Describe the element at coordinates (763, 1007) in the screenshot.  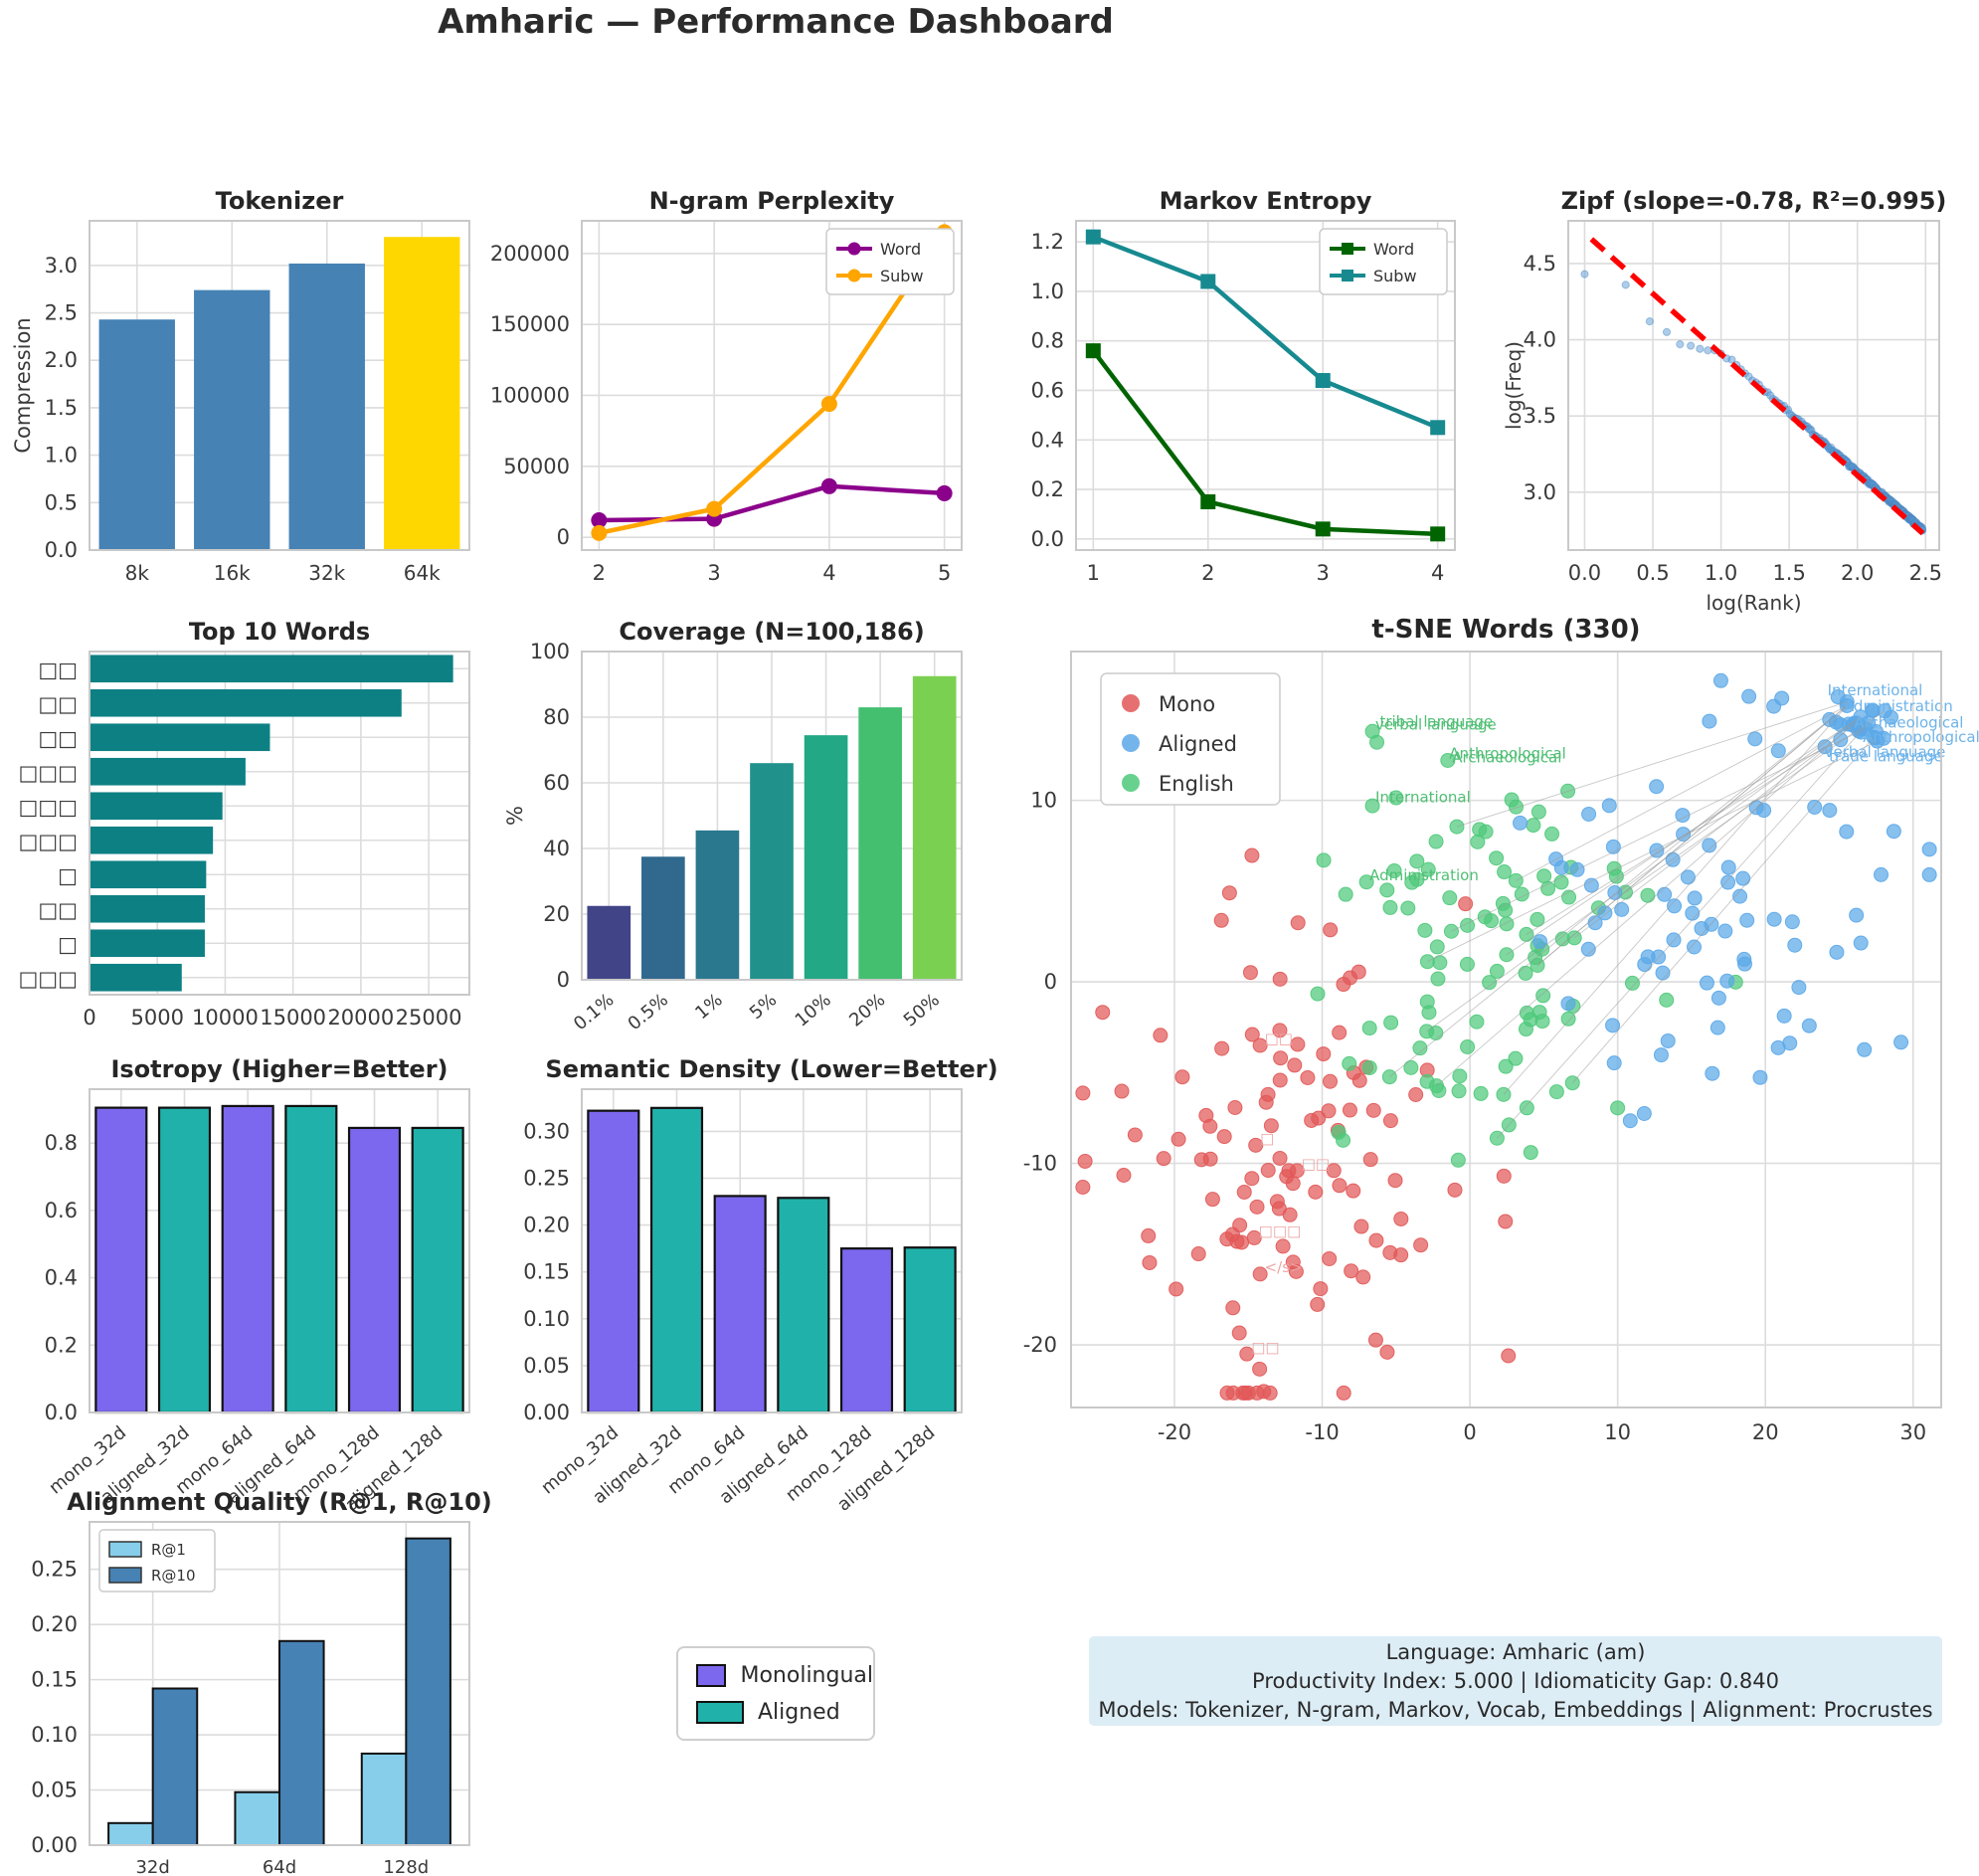
I see `coverage-xtick: 5%` at that location.